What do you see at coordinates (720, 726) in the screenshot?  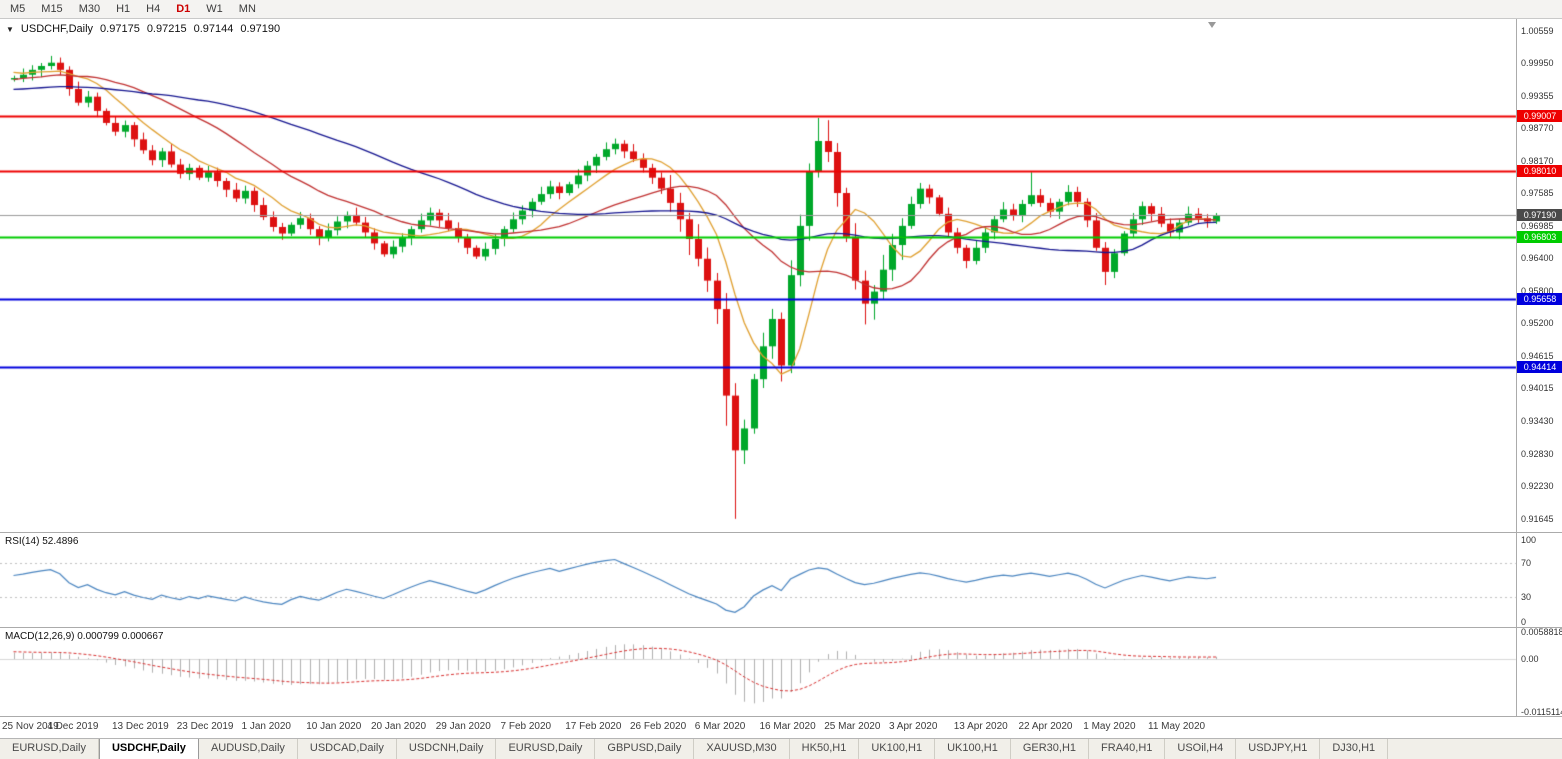 I see `date-axis-label: 6 Mar 2020` at bounding box center [720, 726].